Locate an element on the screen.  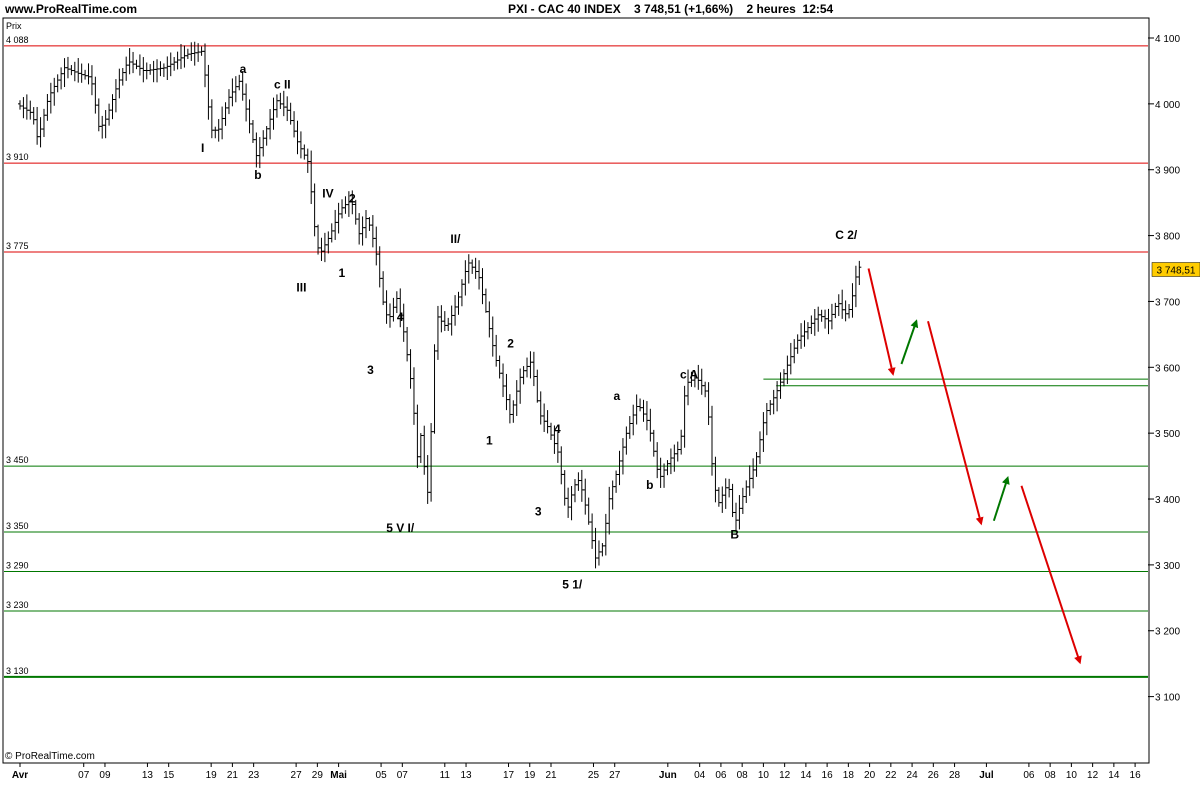
timeframe: 2 heures is located at coordinates (771, 9).